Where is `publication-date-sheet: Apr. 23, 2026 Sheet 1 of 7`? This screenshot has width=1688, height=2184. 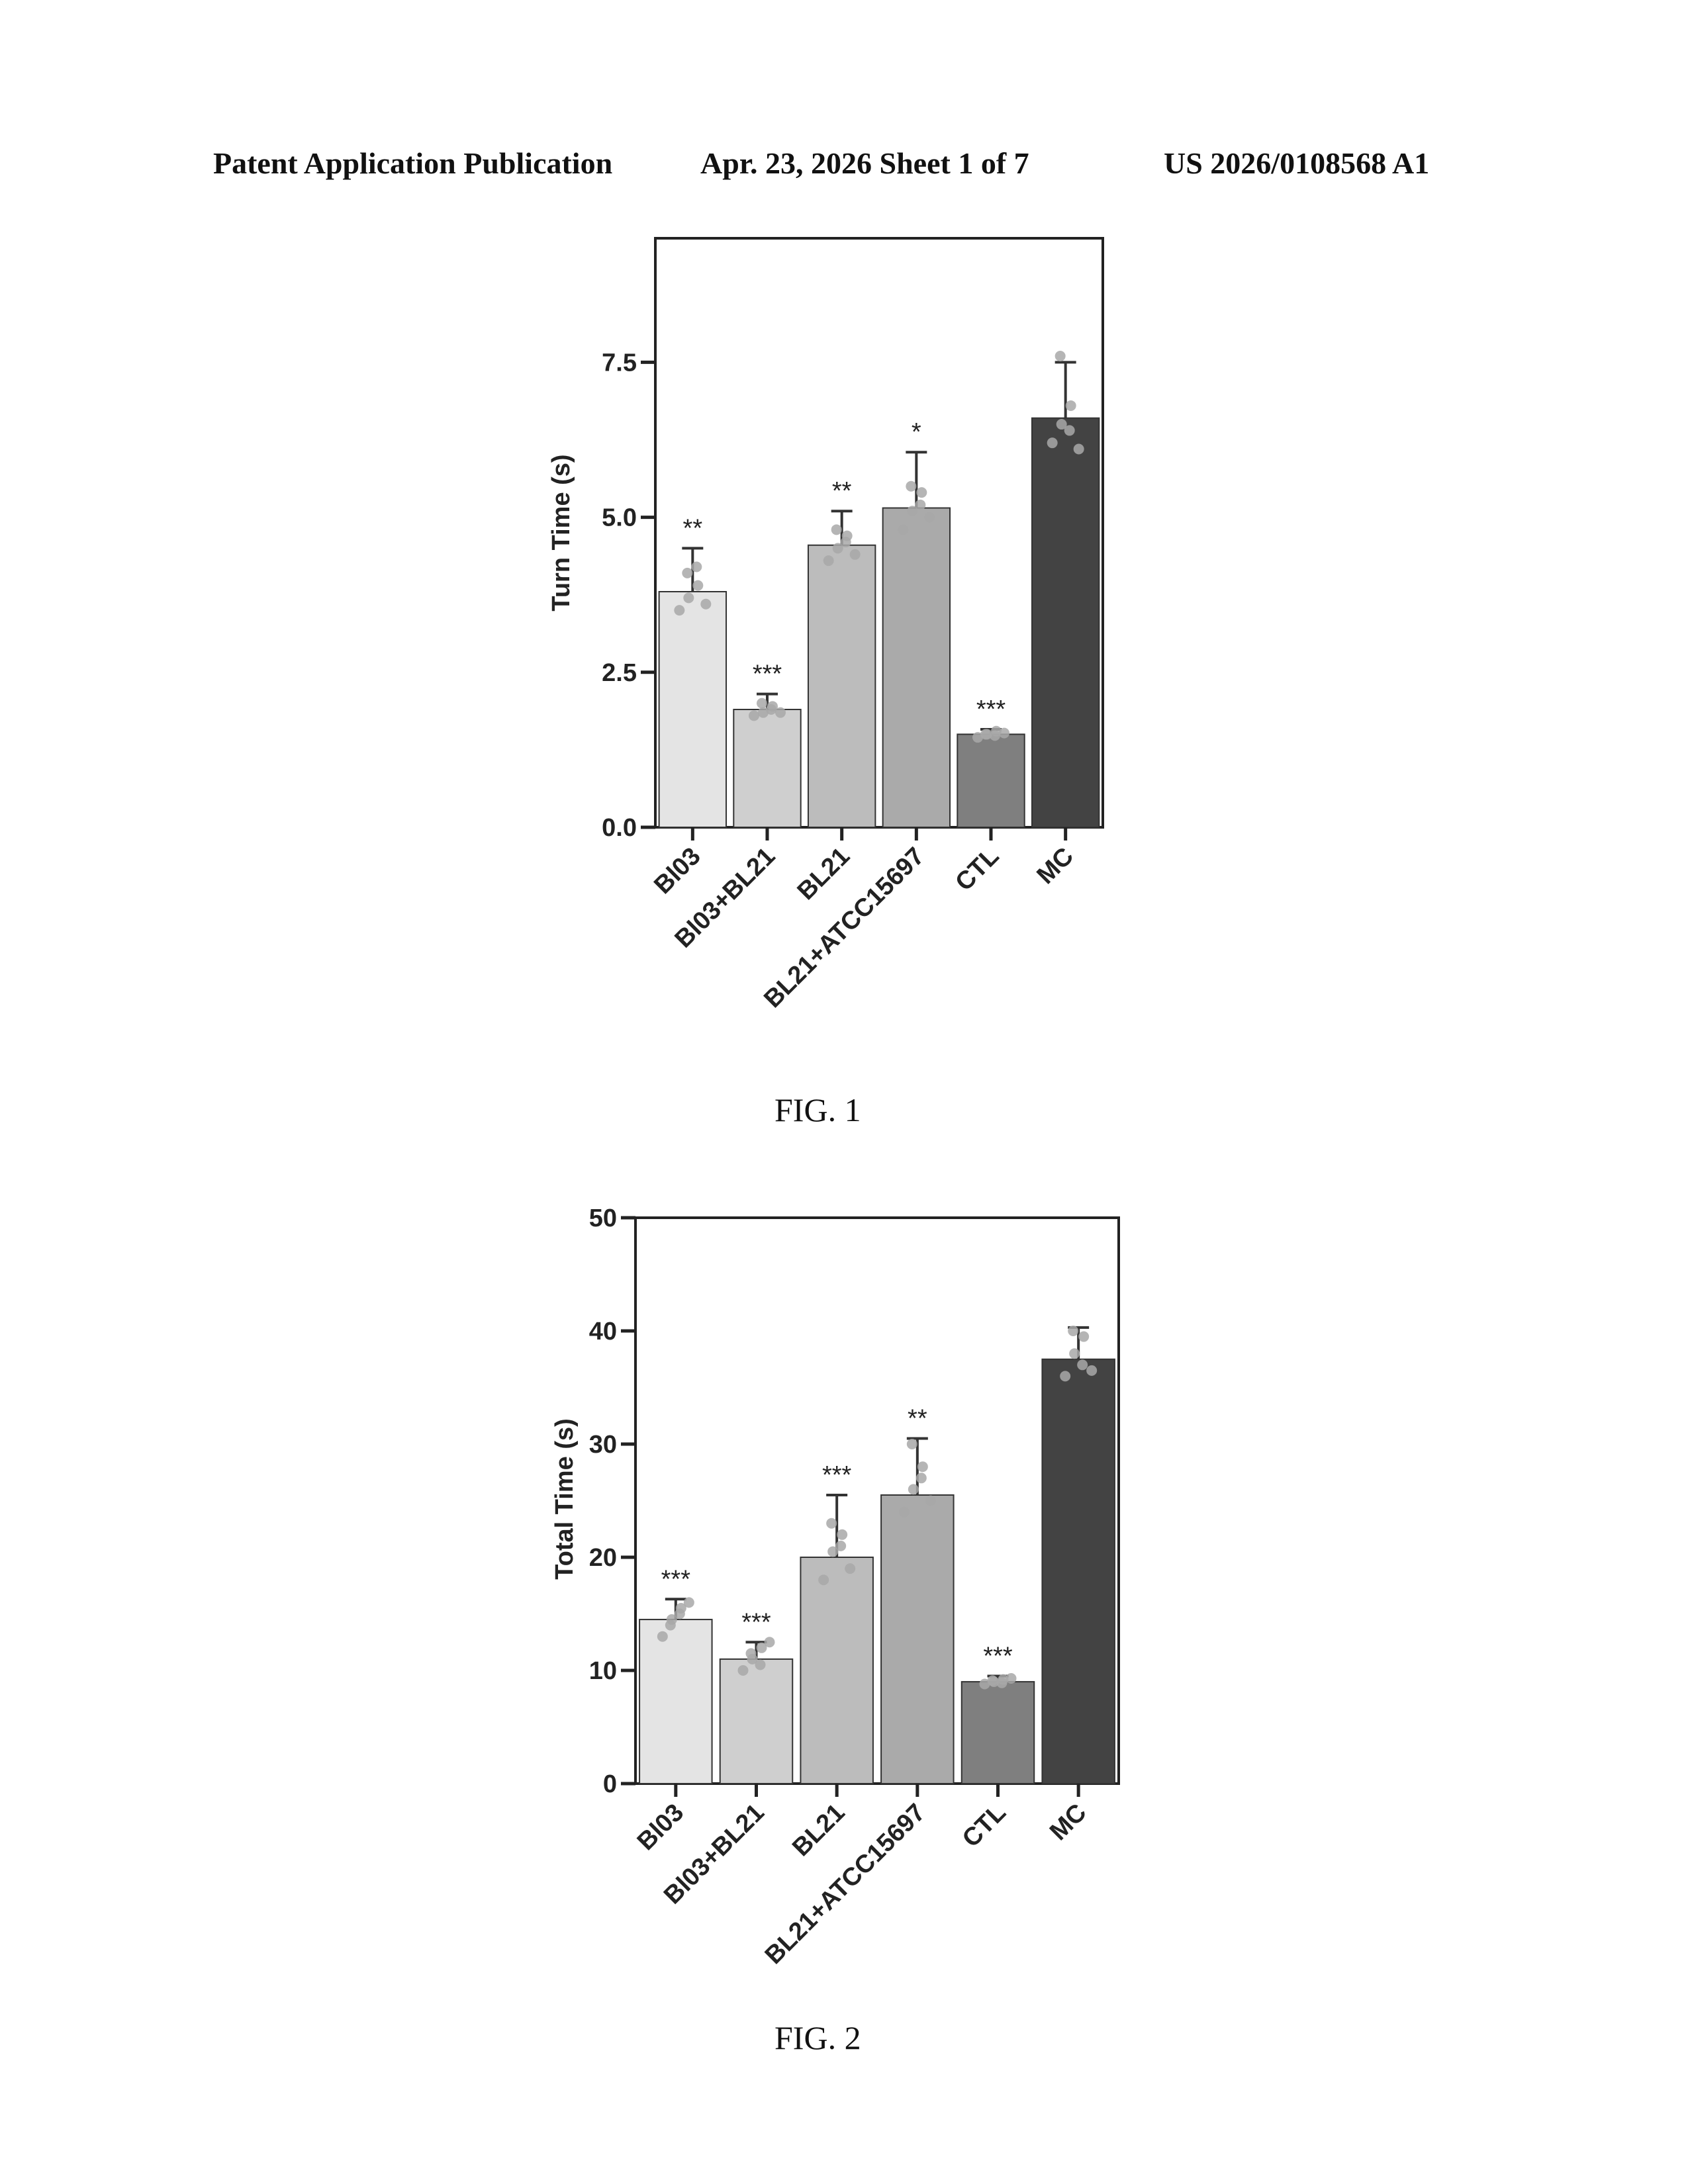
publication-date-sheet: Apr. 23, 2026 Sheet 1 of 7 is located at coordinates (864, 163).